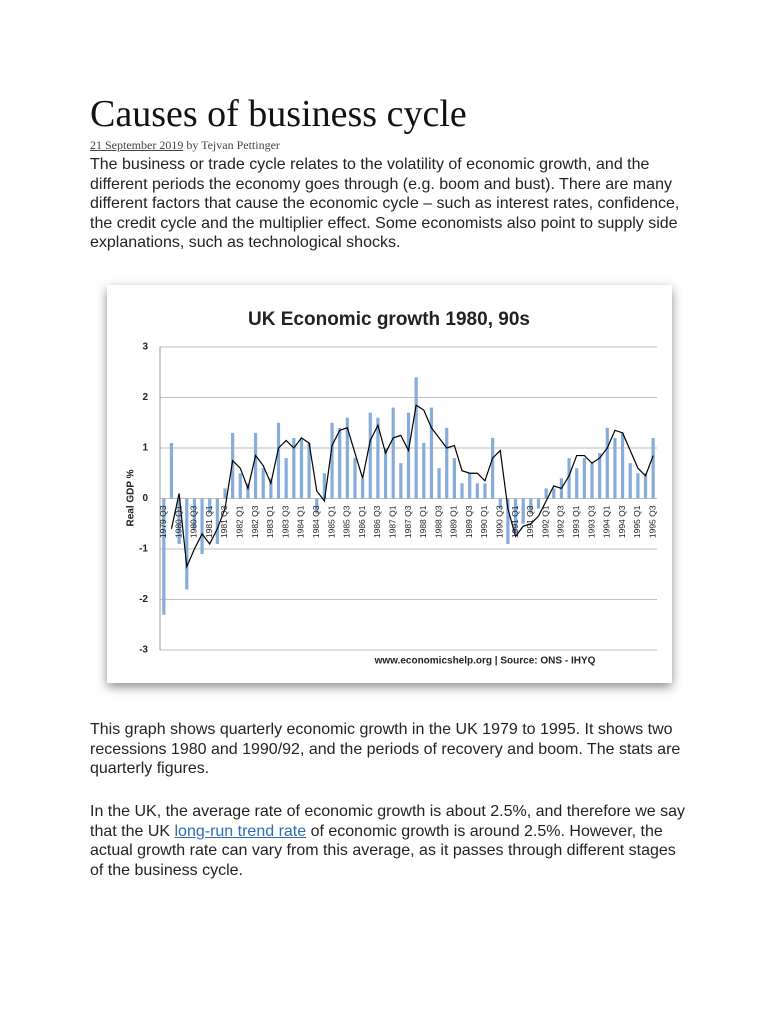 This screenshot has width=768, height=1024. I want to click on x-tick-label: 1995 Q3, so click(652, 521).